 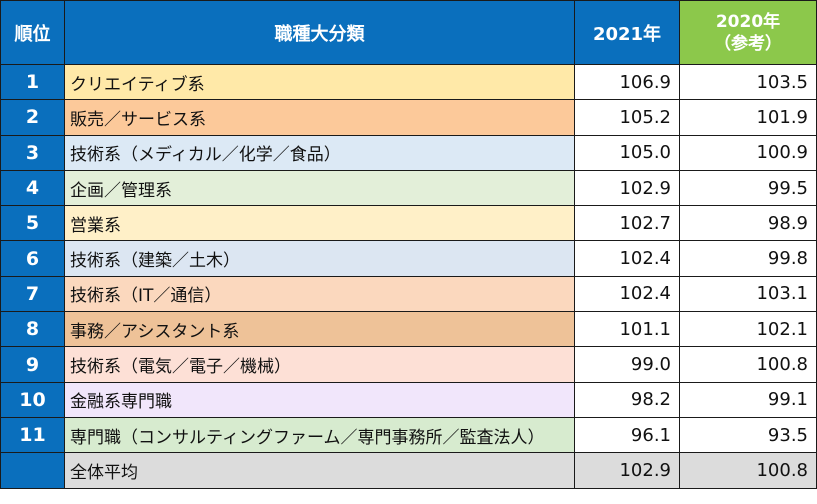 I want to click on value-2021-cell: 101.1, so click(x=627, y=329).